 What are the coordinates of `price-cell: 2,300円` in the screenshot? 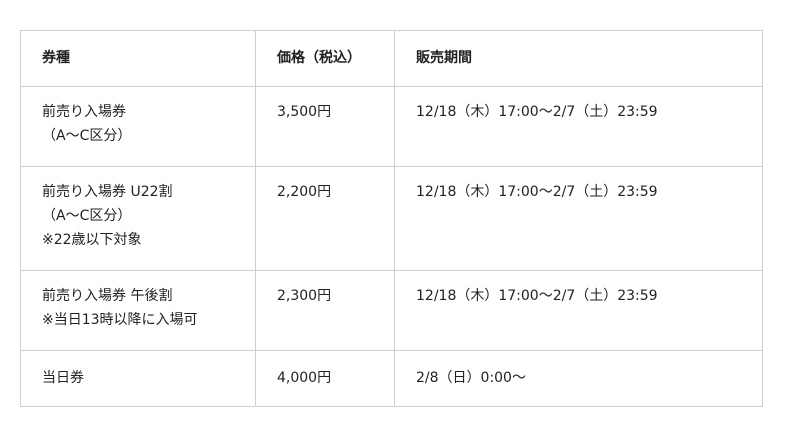 It's located at (325, 310).